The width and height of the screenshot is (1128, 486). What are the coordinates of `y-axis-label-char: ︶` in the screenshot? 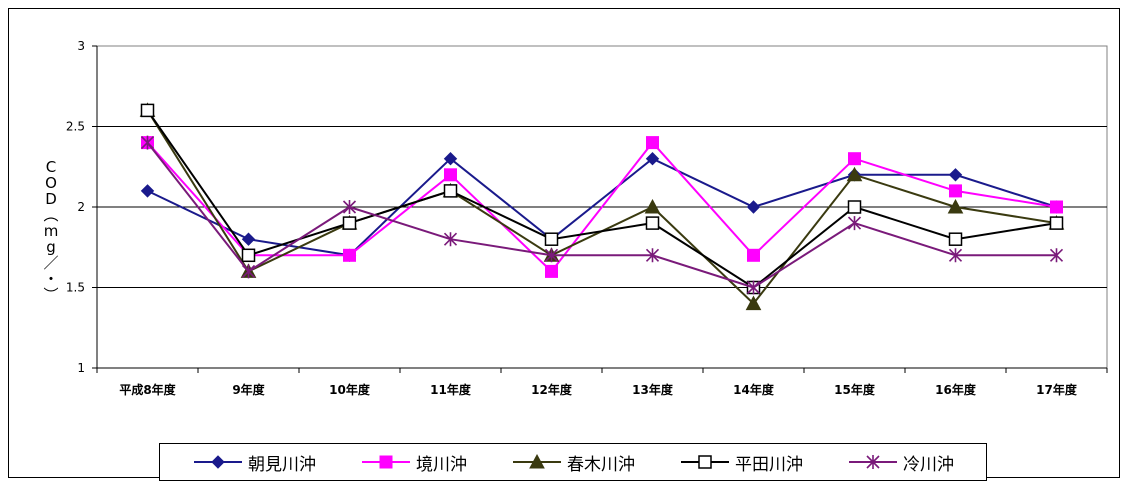 It's located at (51, 295).